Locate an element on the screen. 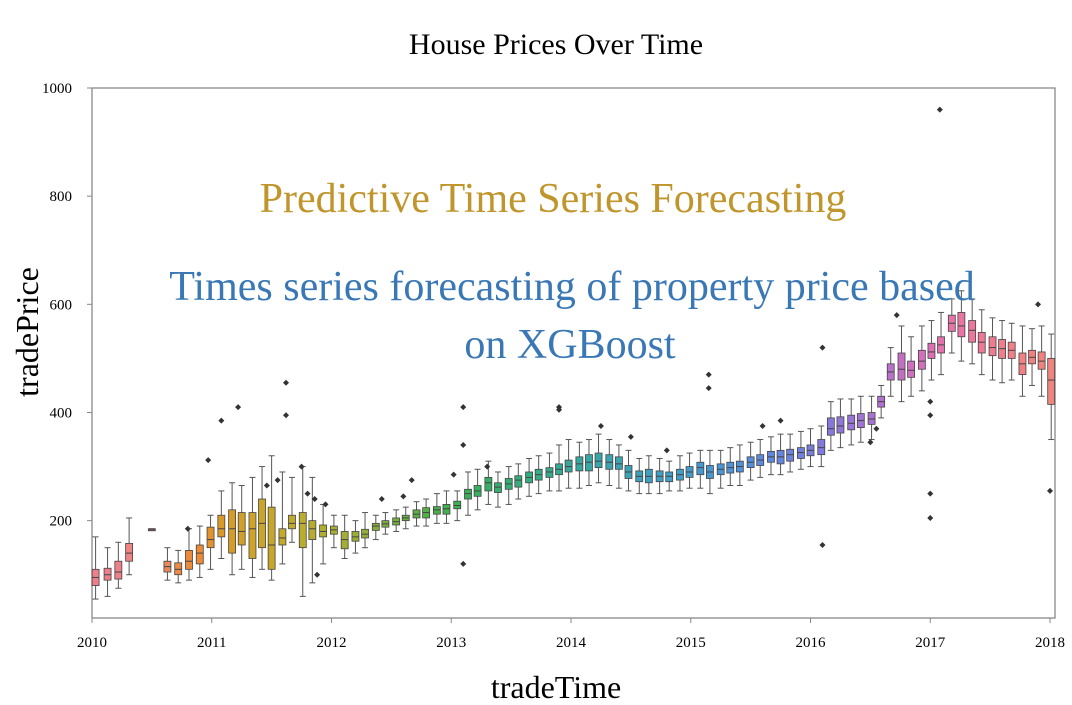  overlay-subline-2: on XGBoost is located at coordinates (570, 345).